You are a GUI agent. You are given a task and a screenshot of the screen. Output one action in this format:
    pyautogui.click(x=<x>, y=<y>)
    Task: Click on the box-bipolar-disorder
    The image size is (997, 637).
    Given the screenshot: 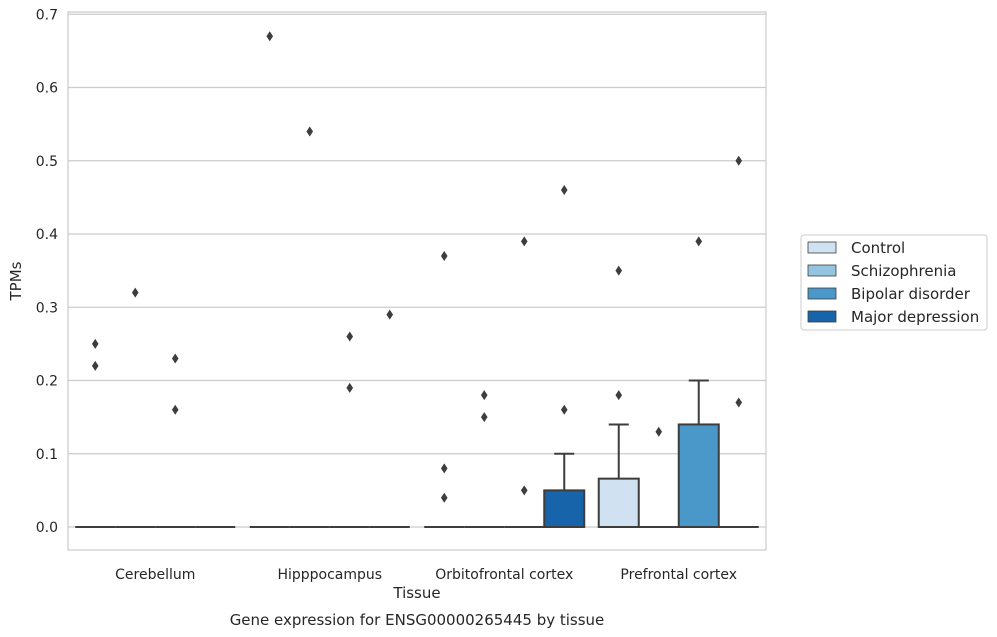 What is the action you would take?
    pyautogui.click(x=698, y=454)
    